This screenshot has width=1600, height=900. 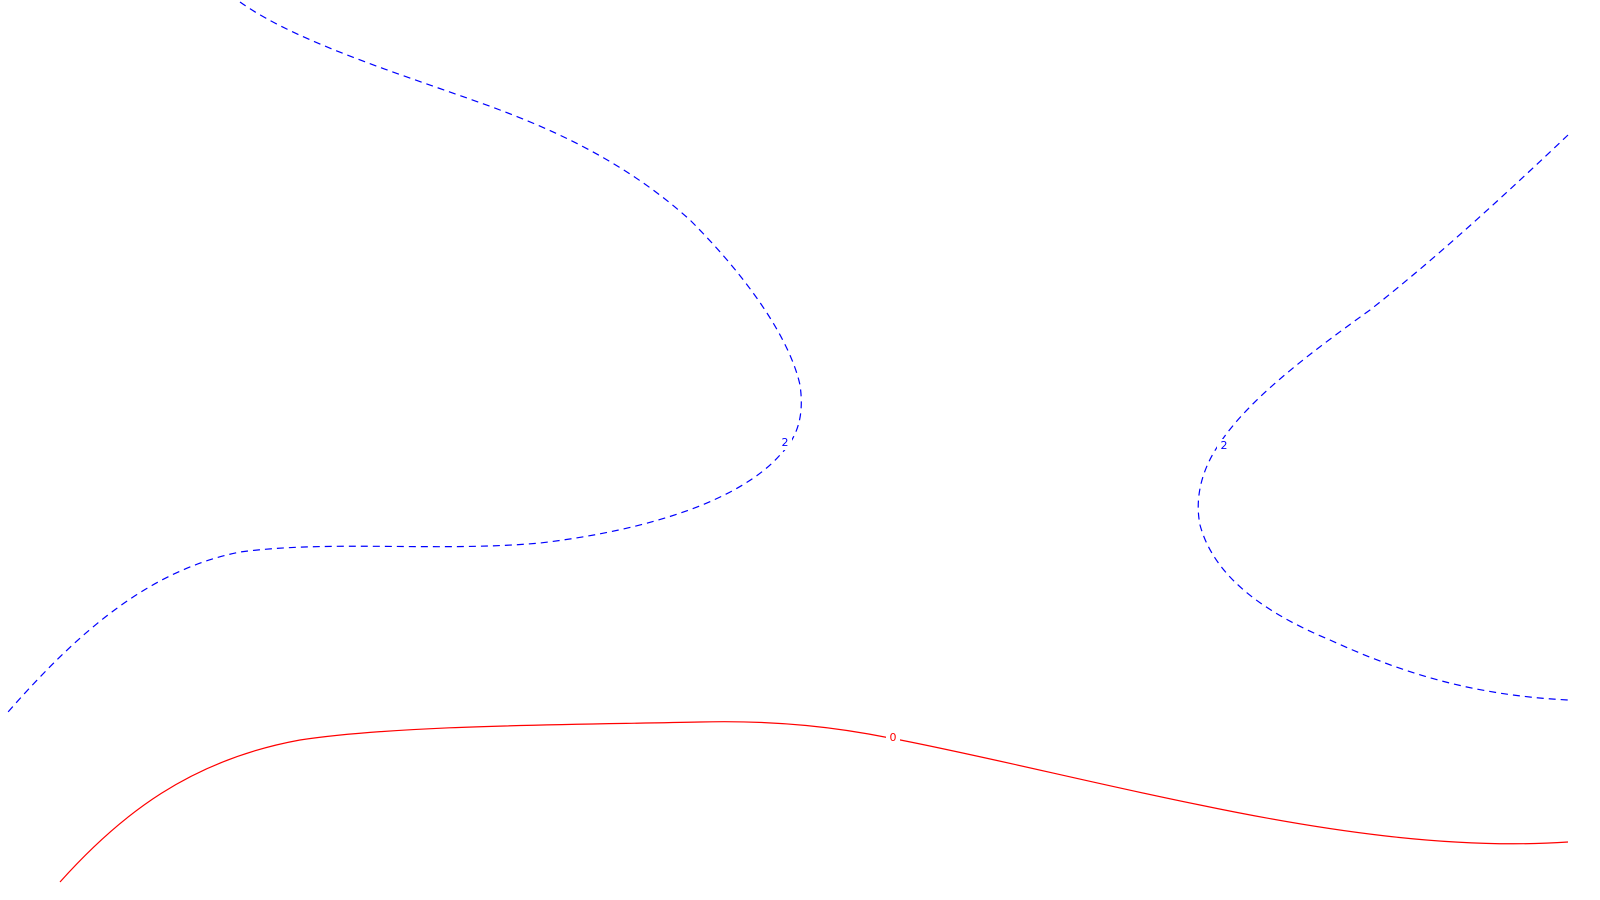 I want to click on contour-label-bottom: 0, so click(x=893, y=737).